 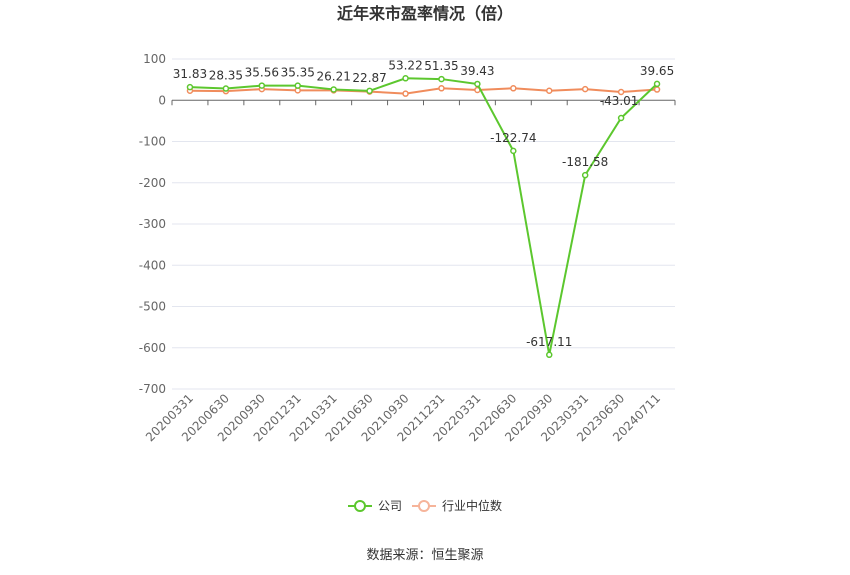 What do you see at coordinates (333, 76) in the screenshot?
I see `data-label: 26.21` at bounding box center [333, 76].